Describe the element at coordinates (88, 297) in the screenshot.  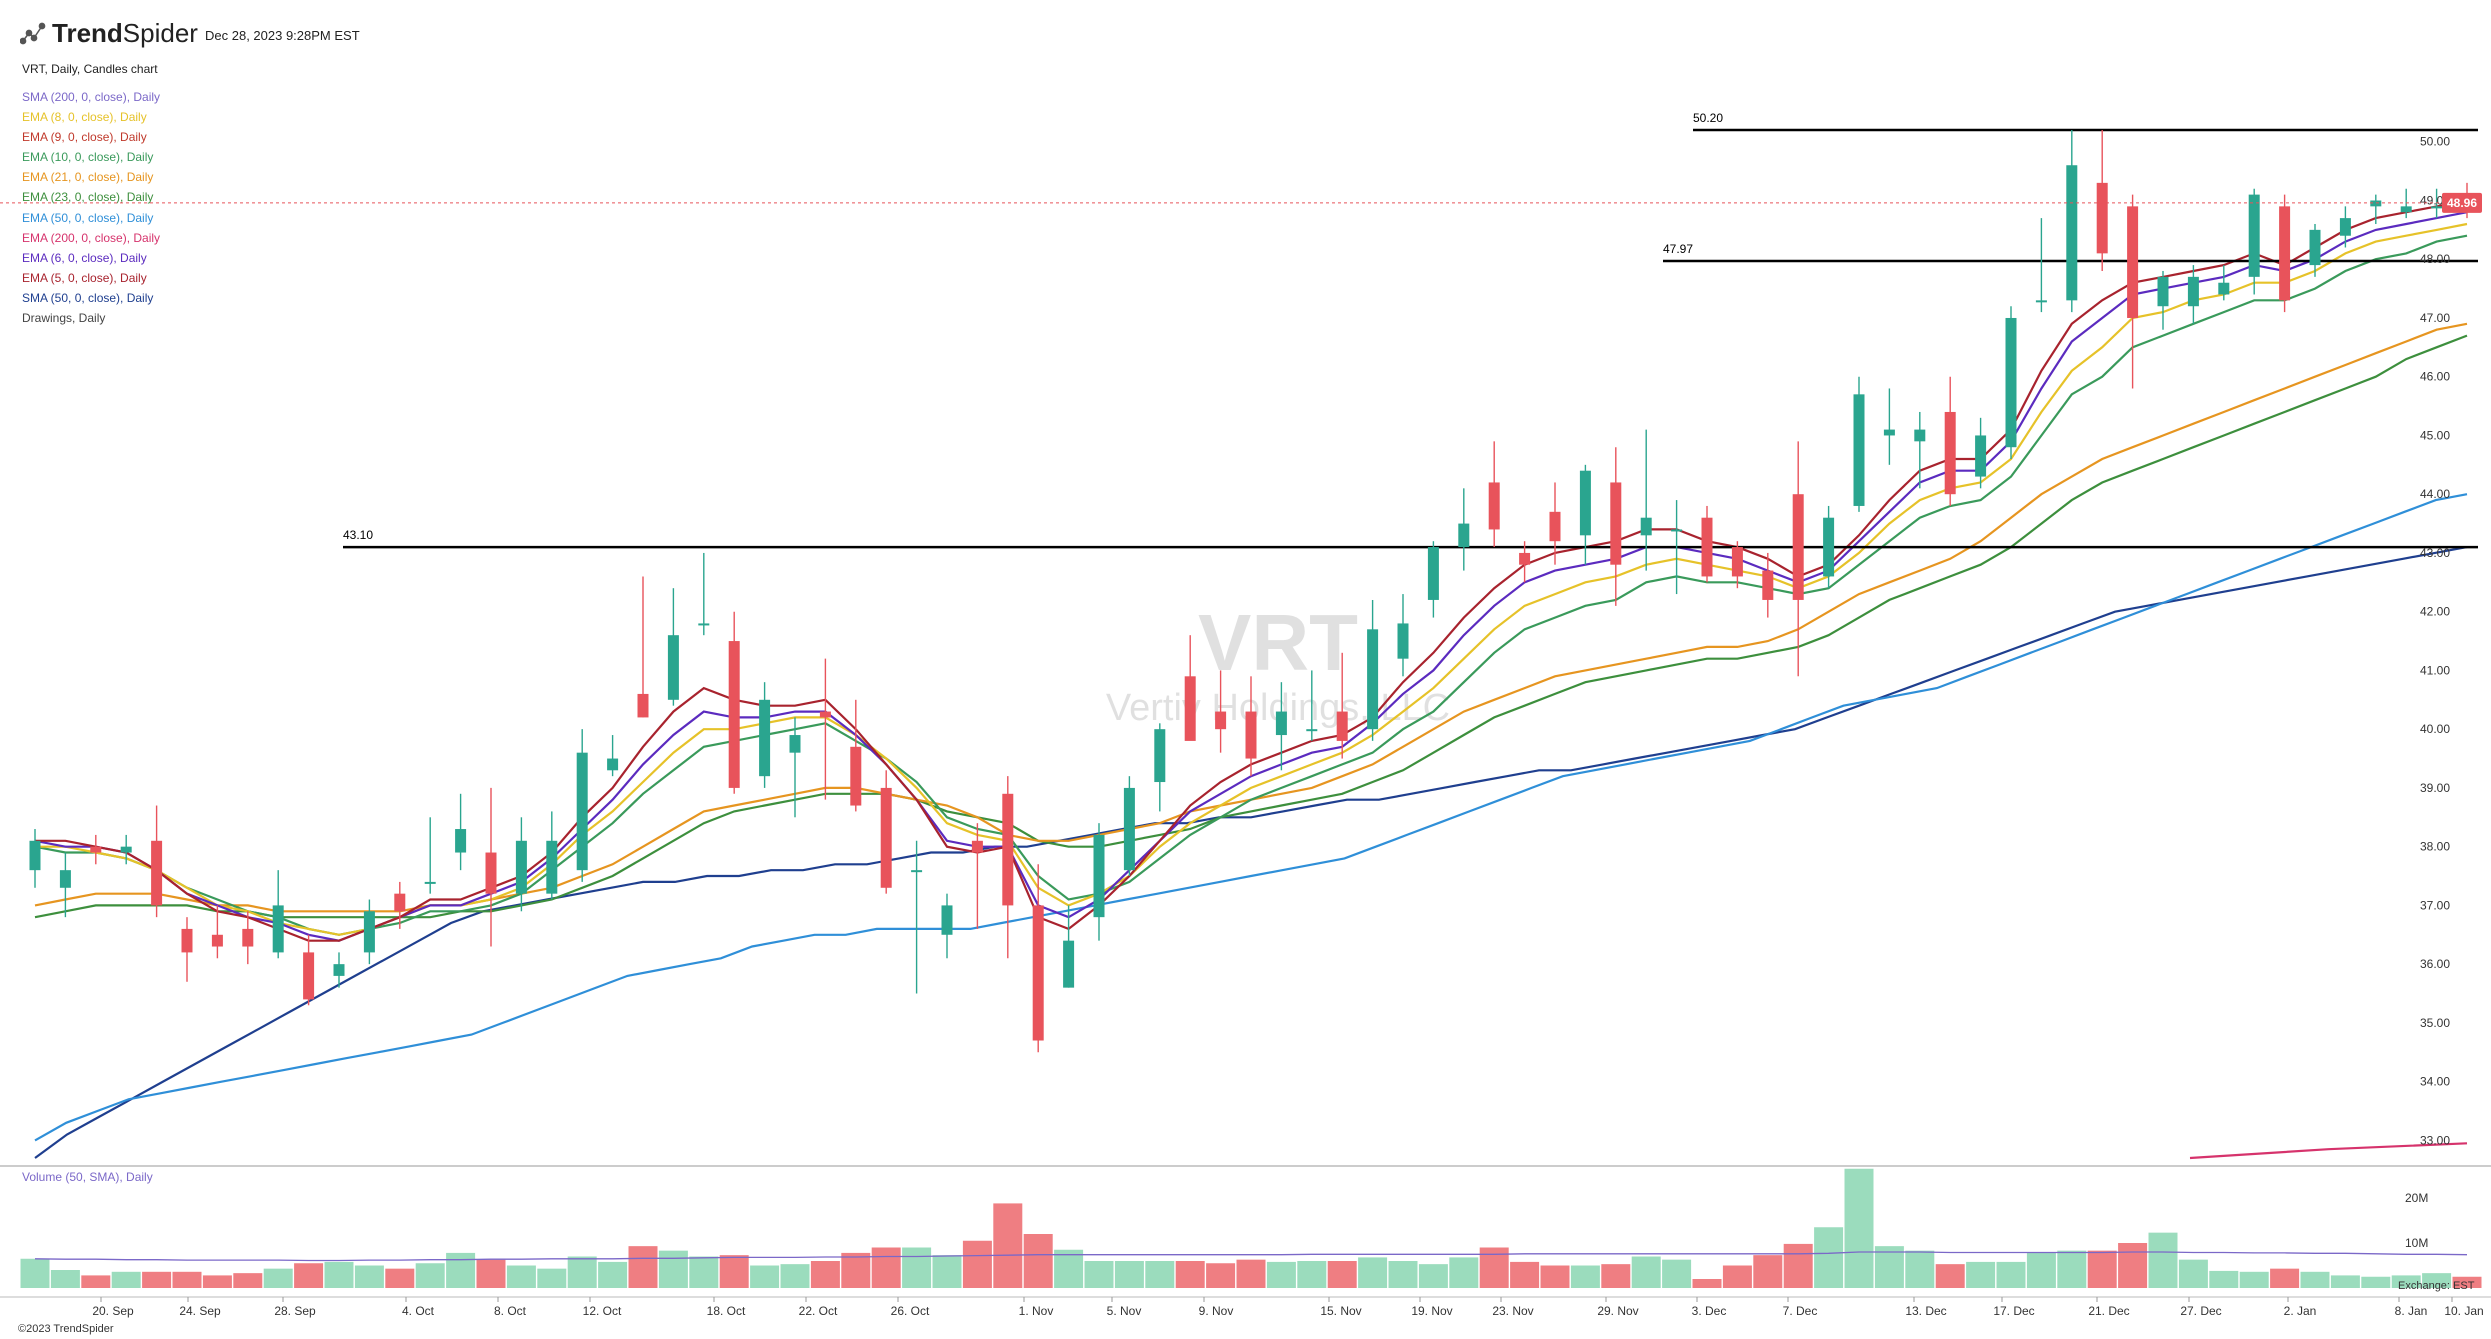
I see `legend-item: SMA (50, 0, close), Daily` at that location.